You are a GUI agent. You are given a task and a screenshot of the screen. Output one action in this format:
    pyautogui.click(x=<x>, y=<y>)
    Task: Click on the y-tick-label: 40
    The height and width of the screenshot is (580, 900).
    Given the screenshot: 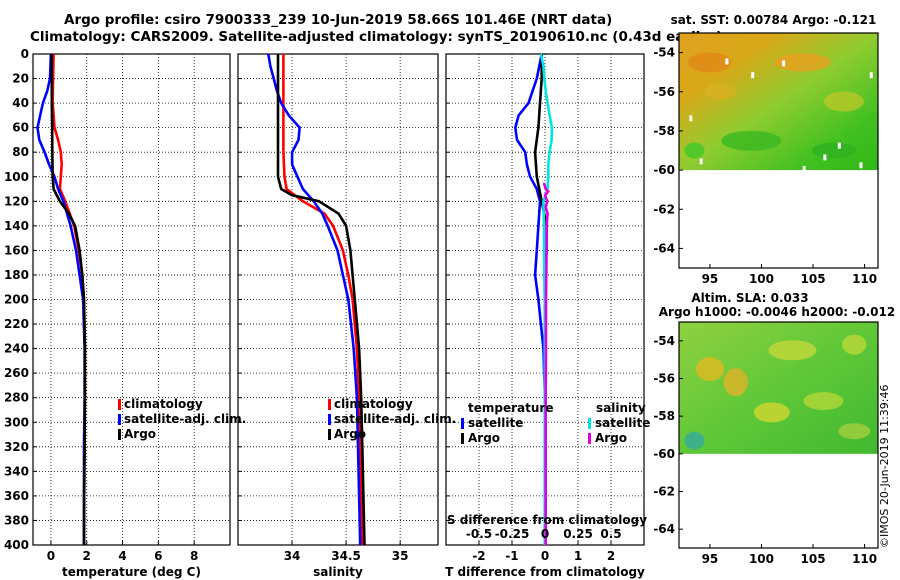 What is the action you would take?
    pyautogui.click(x=20, y=103)
    